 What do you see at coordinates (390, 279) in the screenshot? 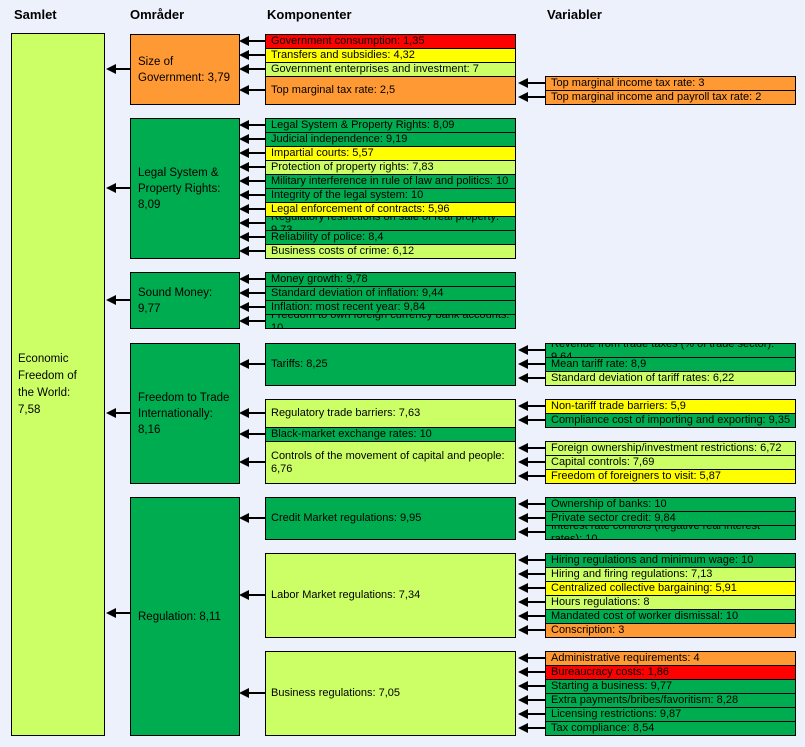
I see `component-box: Money growth: 9,78` at bounding box center [390, 279].